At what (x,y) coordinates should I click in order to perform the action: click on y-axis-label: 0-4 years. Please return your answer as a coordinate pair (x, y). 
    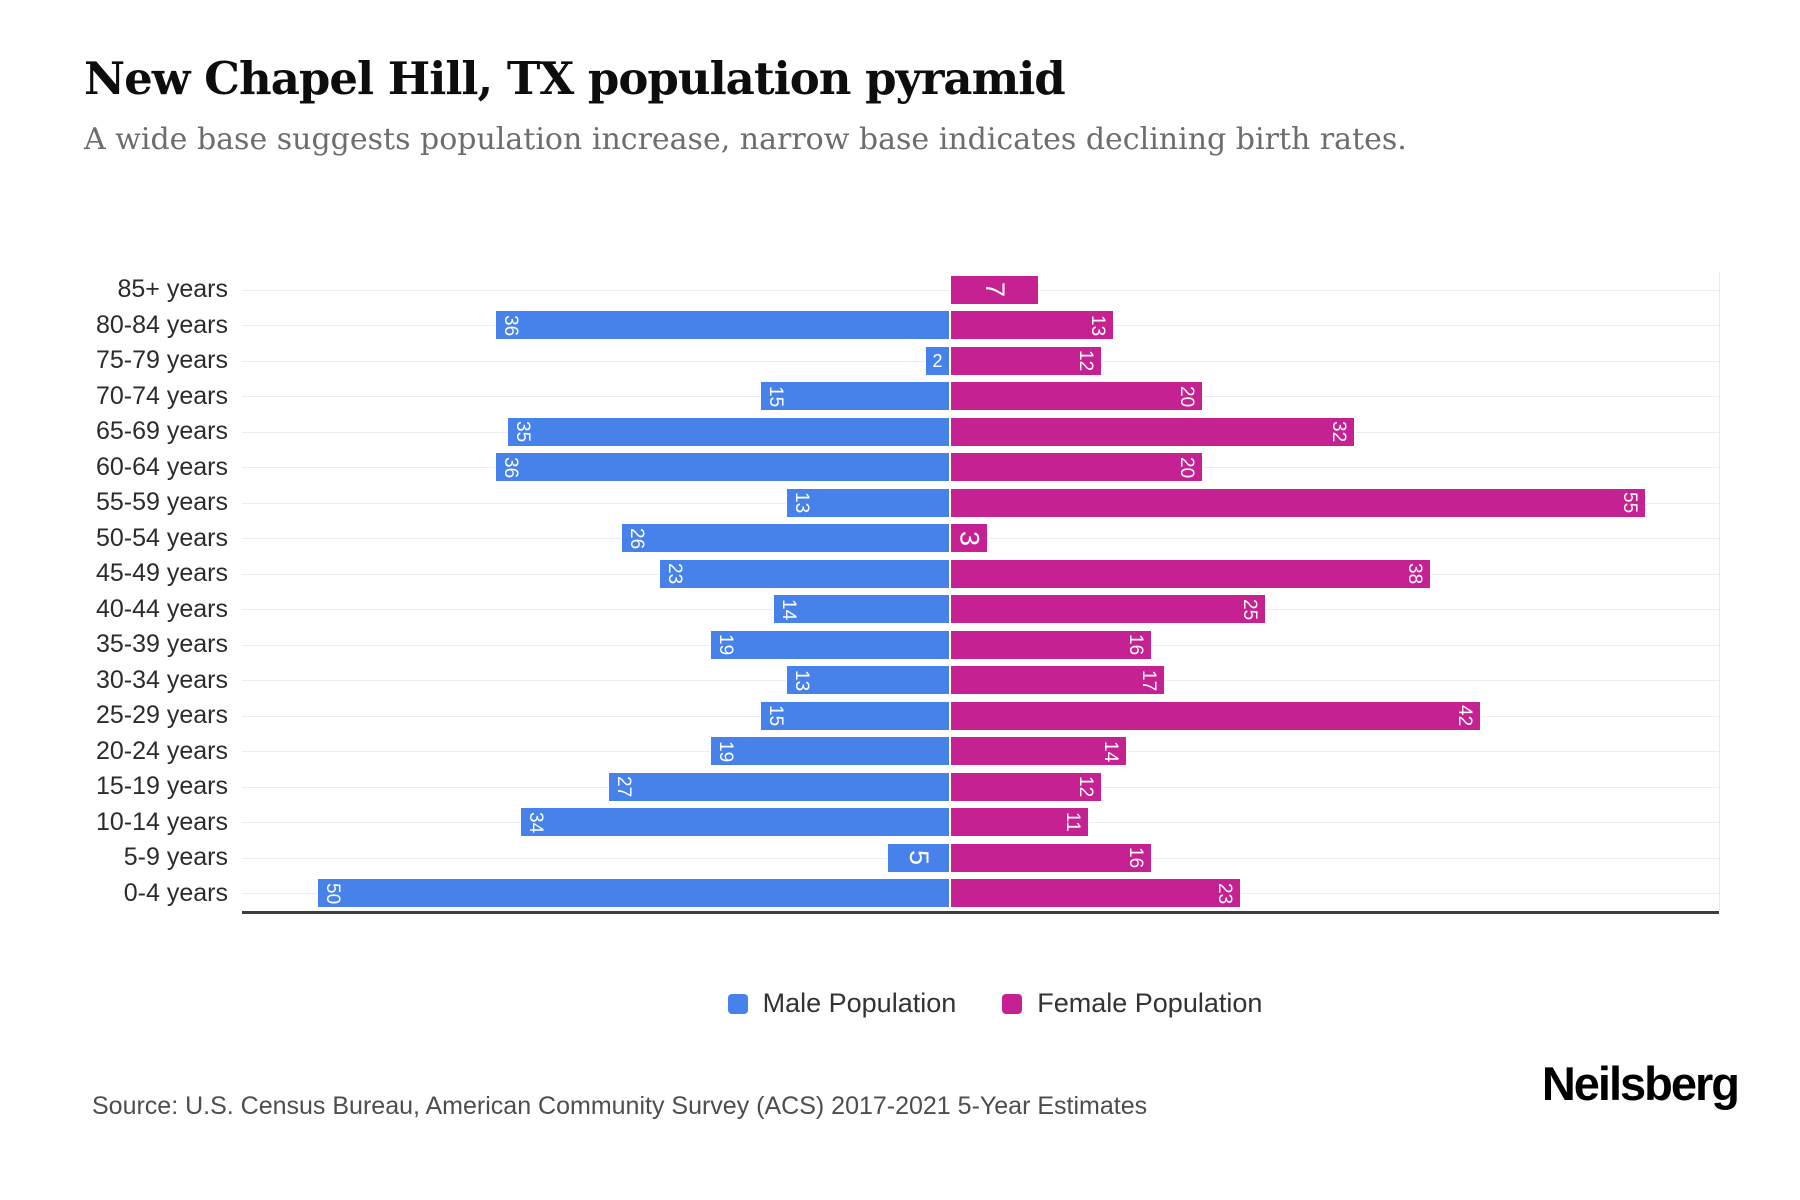
    Looking at the image, I should click on (175, 892).